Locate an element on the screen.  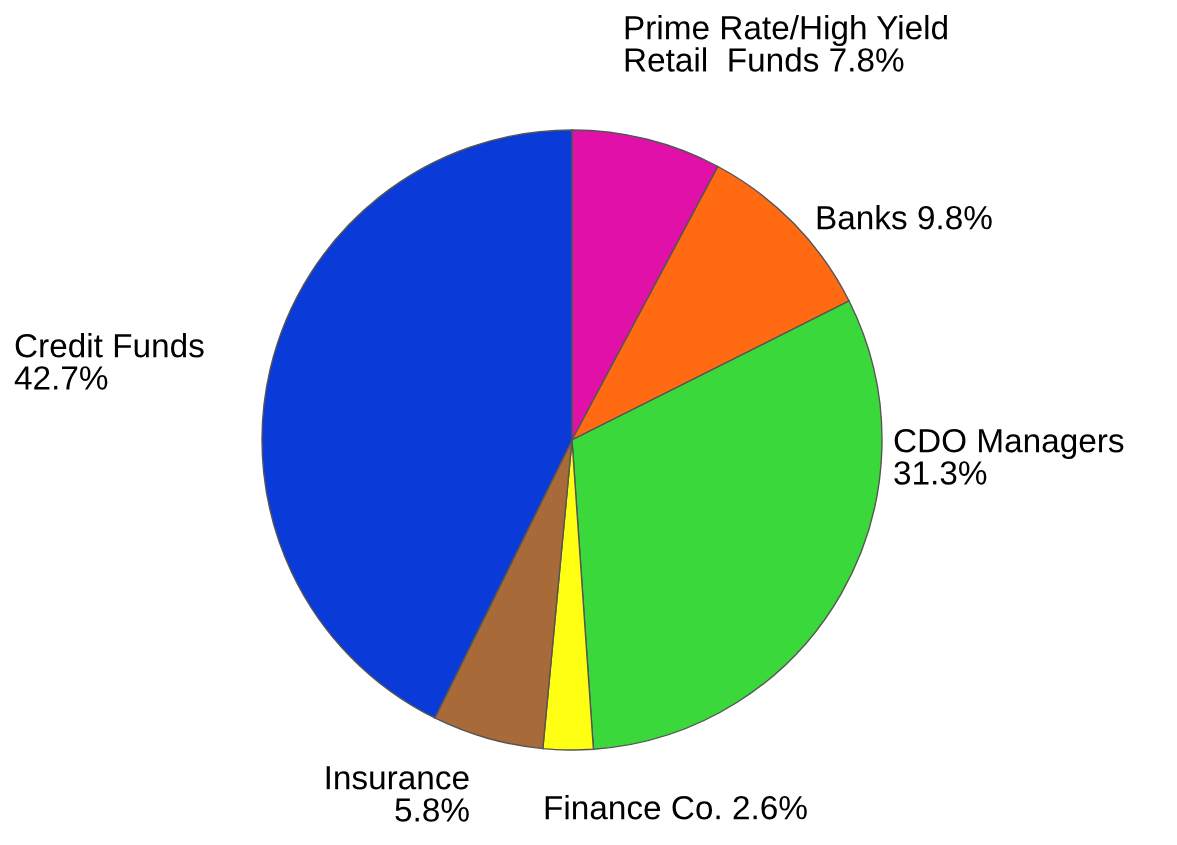
slice-label: Prime Rate/High Yield Retail Funds 7.8% is located at coordinates (786, 43).